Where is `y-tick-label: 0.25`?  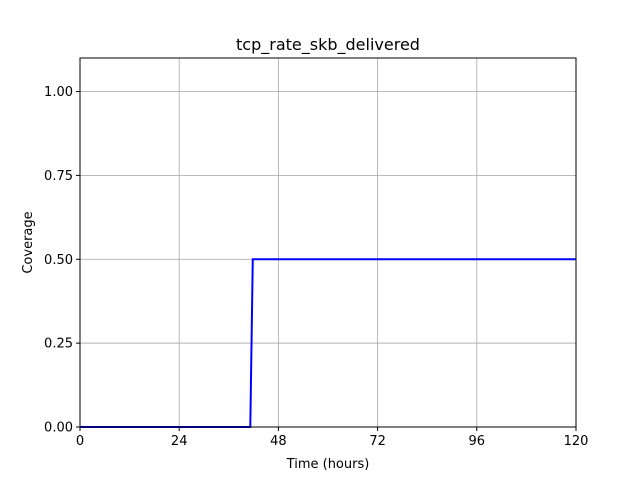 y-tick-label: 0.25 is located at coordinates (58, 344).